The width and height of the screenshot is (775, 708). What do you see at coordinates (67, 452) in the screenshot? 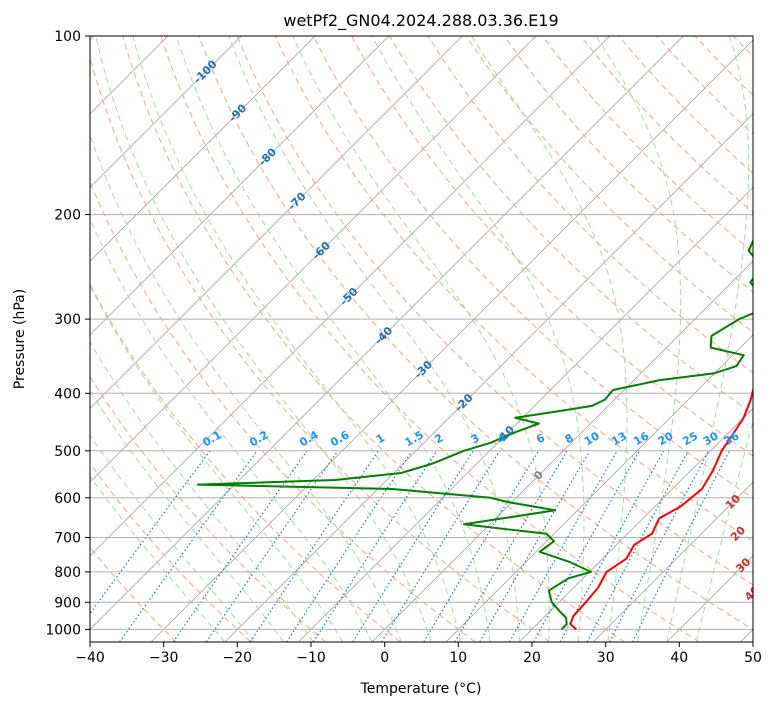
I see `y-tick-label: 500` at bounding box center [67, 452].